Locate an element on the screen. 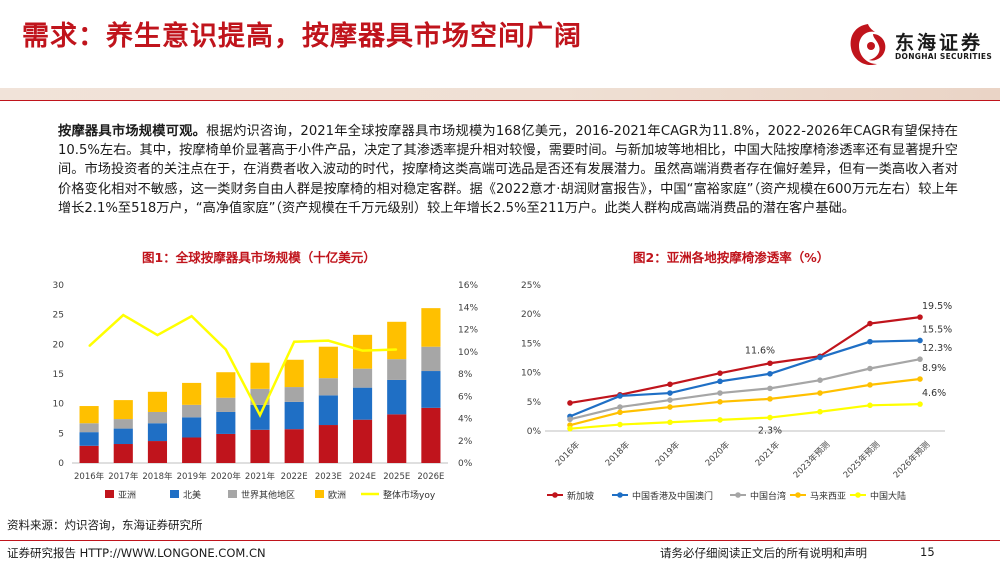 Image resolution: width=1000 pixels, height=563 pixels. y-right-tick-label: 10% is located at coordinates (468, 353).